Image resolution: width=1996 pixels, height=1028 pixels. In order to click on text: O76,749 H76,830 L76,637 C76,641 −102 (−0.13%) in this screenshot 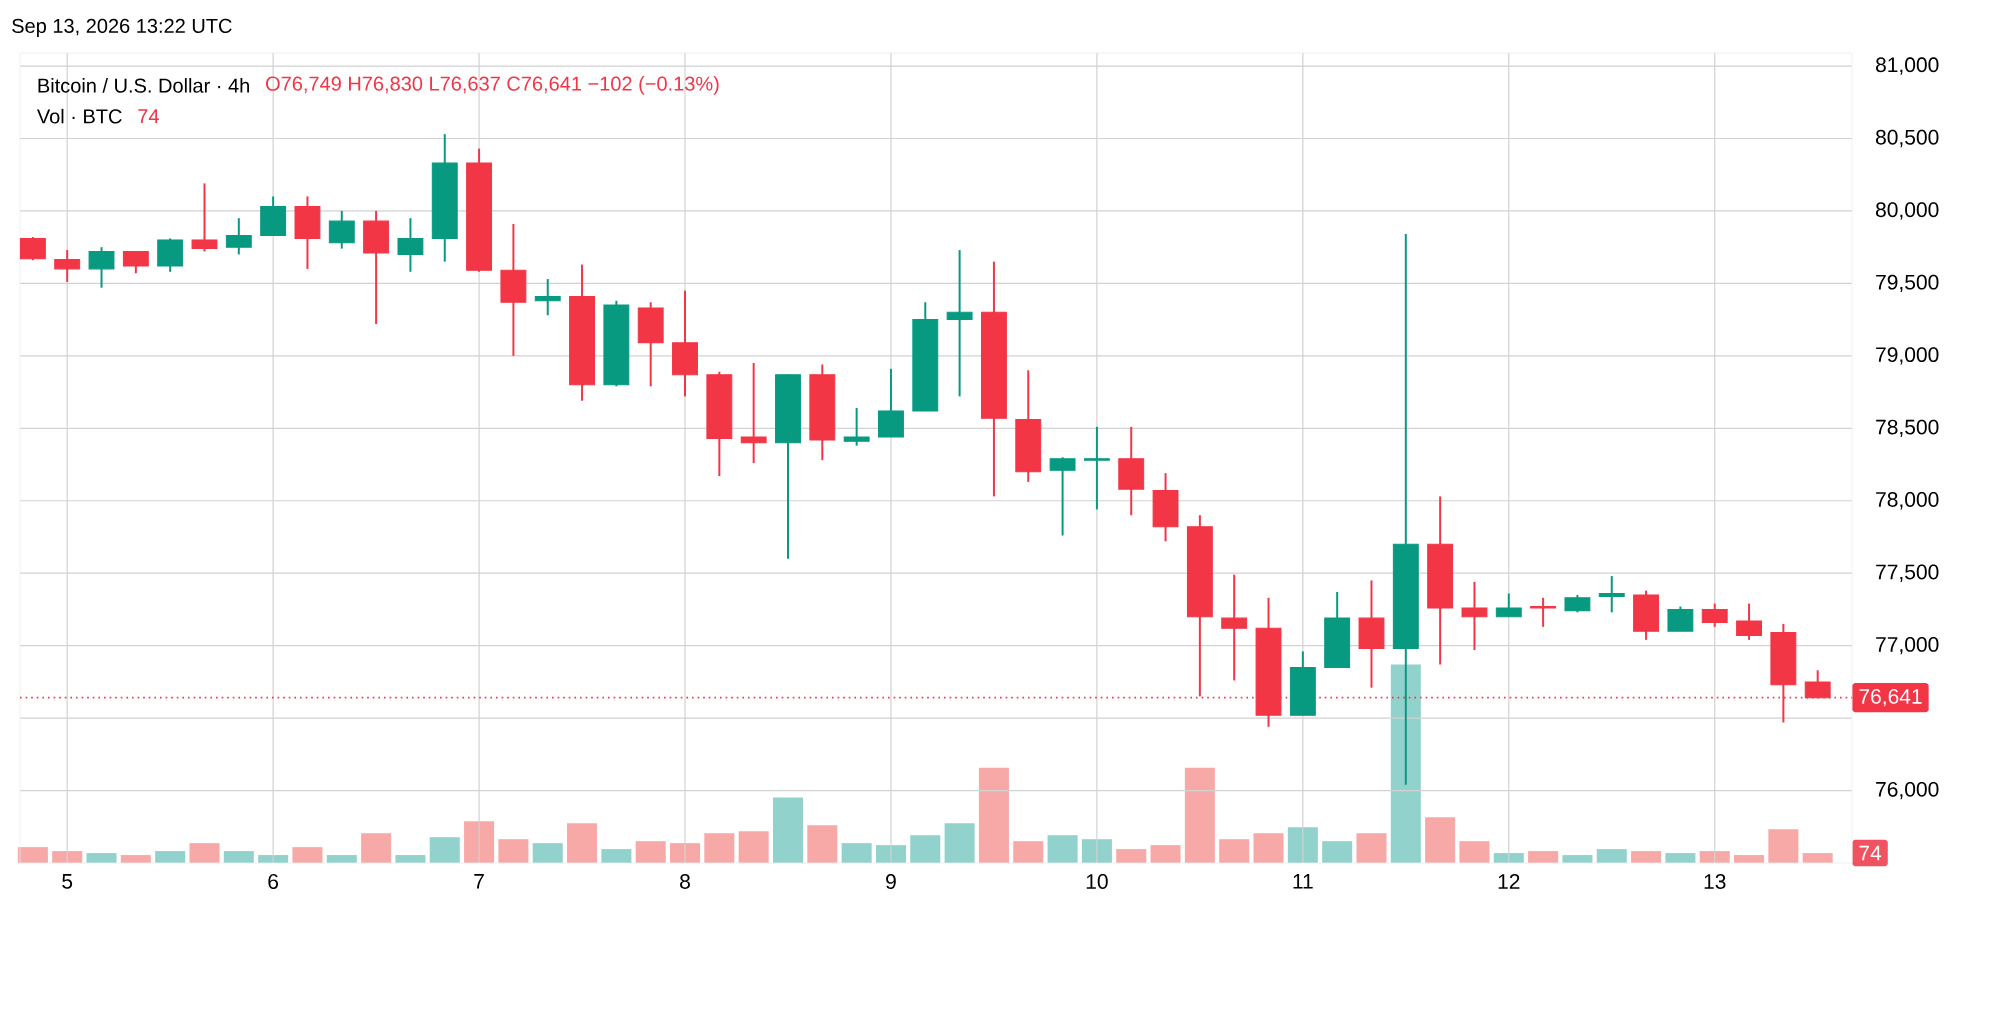, I will do `click(492, 85)`.